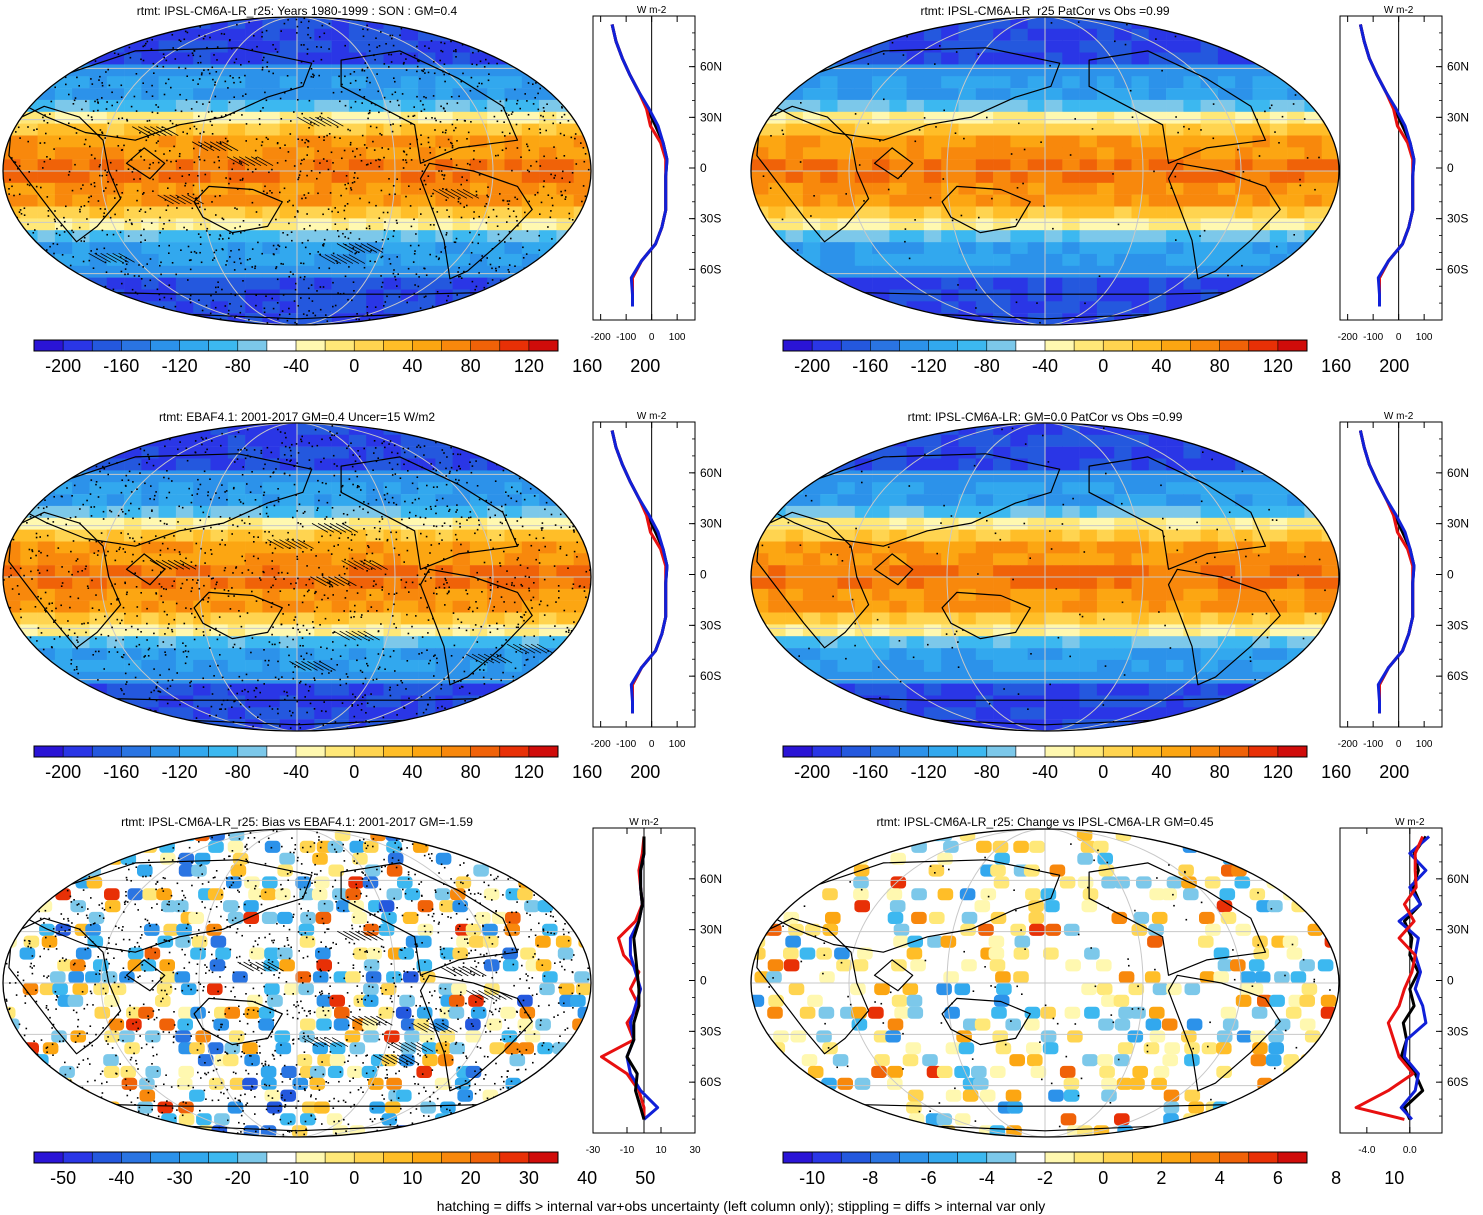 This screenshot has height=1215, width=1483. What do you see at coordinates (1336, 366) in the screenshot?
I see `colorbar-label: 160` at bounding box center [1336, 366].